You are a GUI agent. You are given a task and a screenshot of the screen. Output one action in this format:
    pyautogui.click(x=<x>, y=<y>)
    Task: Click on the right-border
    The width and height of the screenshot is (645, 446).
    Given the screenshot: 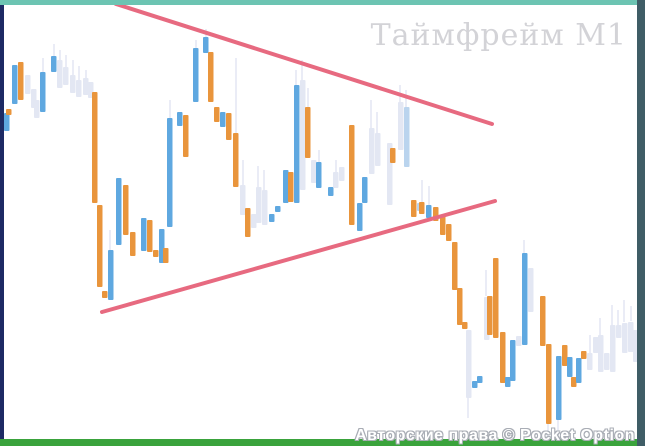 What is the action you would take?
    pyautogui.click(x=641, y=223)
    